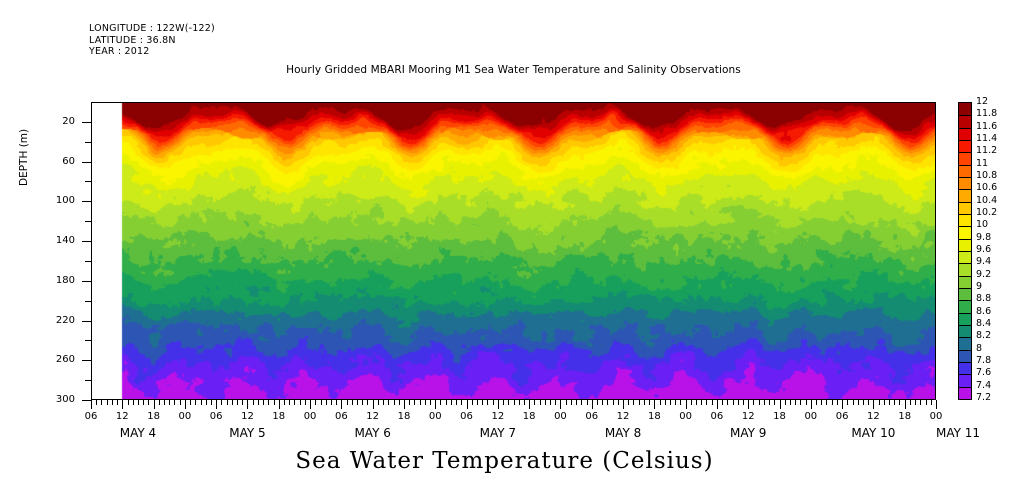 The height and width of the screenshot is (504, 1009). Describe the element at coordinates (979, 286) in the screenshot. I see `colorbar-tick-label: 9` at that location.